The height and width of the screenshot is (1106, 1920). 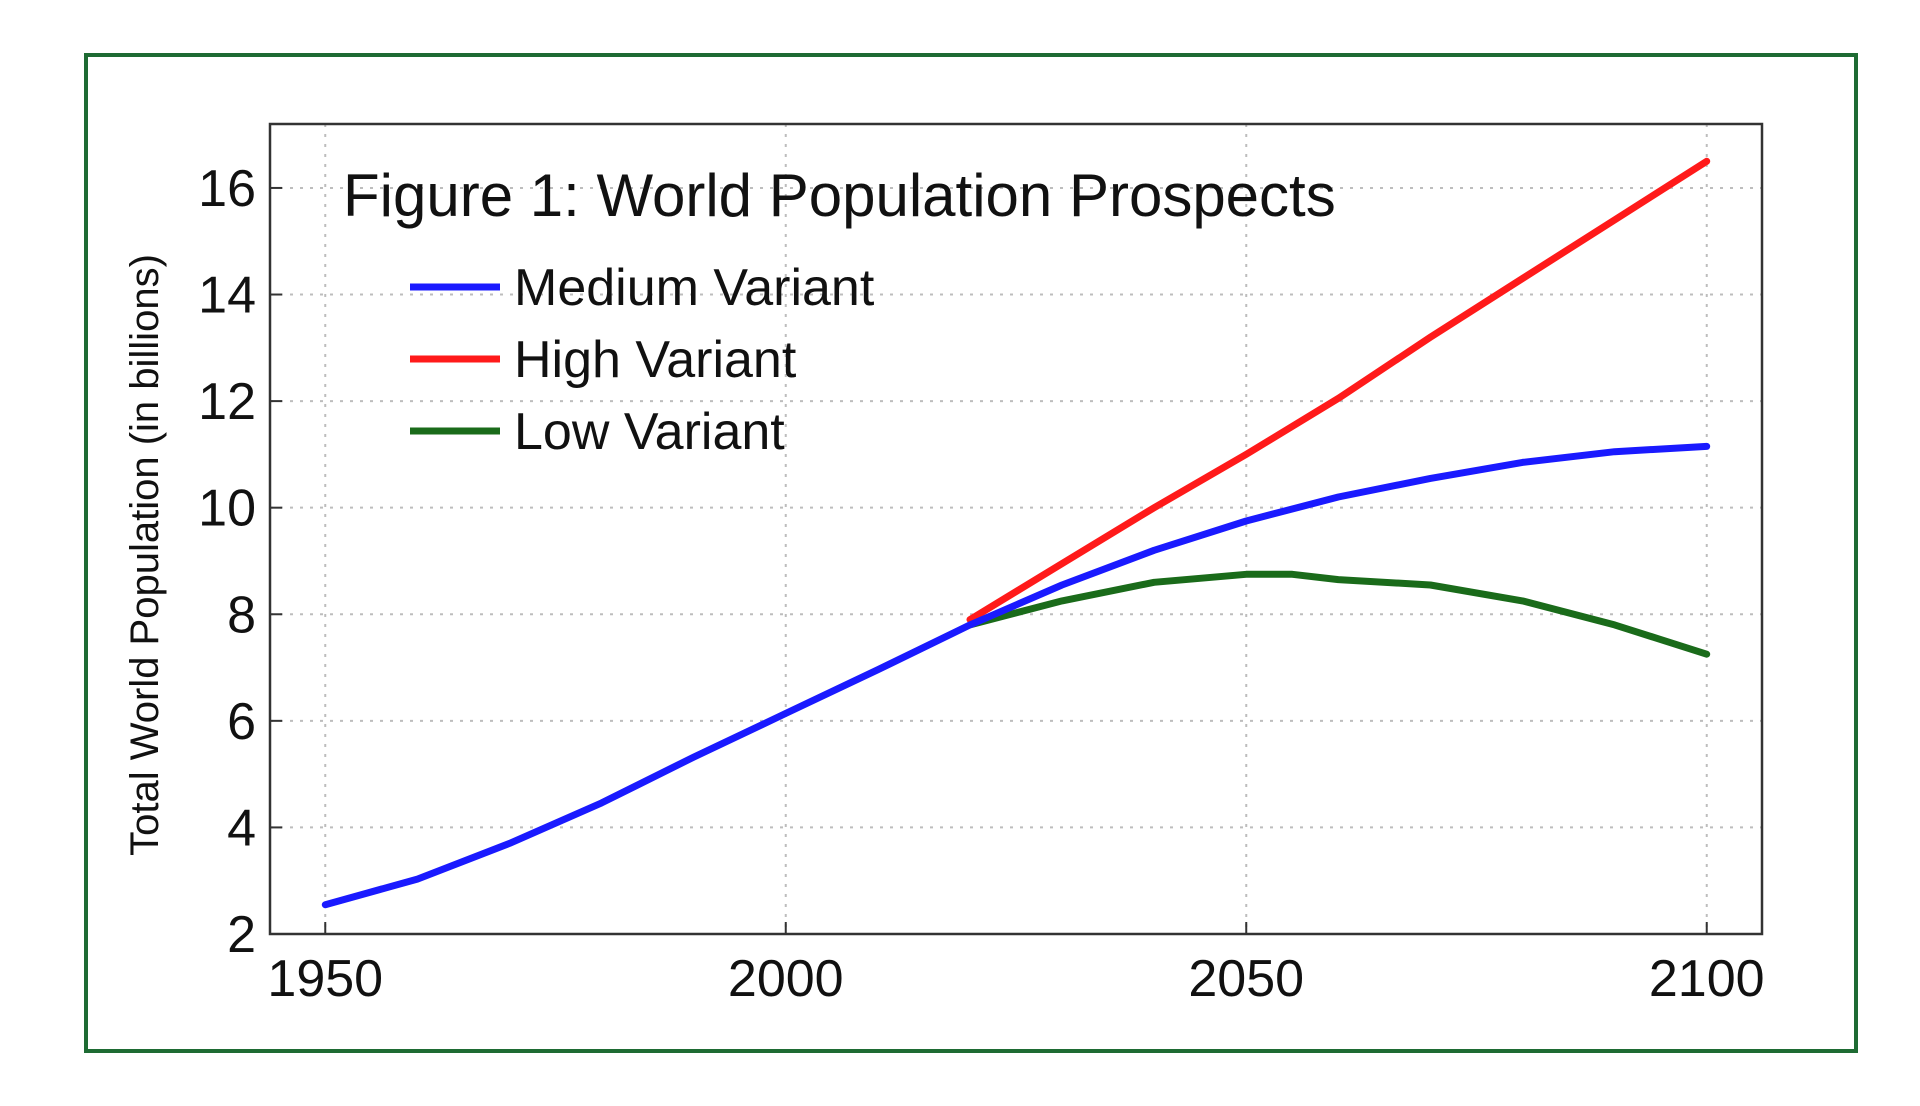 I want to click on medium-variant-legend-label: Medium Variant, so click(x=694, y=288).